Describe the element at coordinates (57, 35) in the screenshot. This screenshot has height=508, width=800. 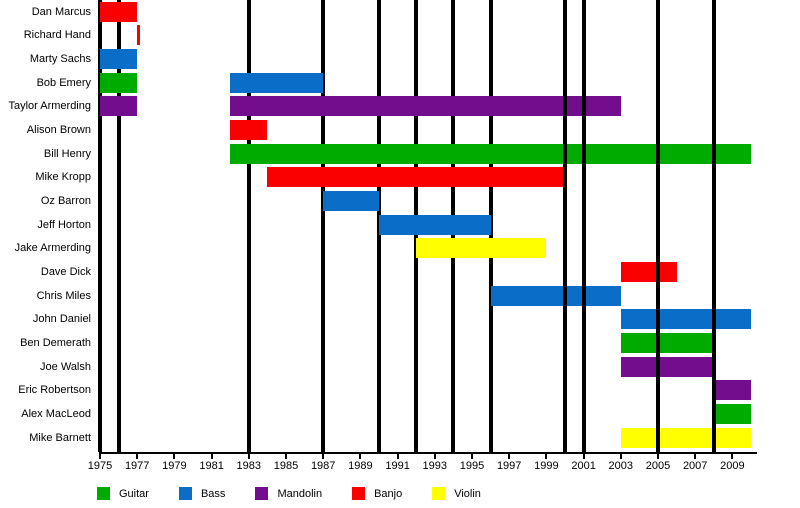
I see `member-label: Richard Hand` at that location.